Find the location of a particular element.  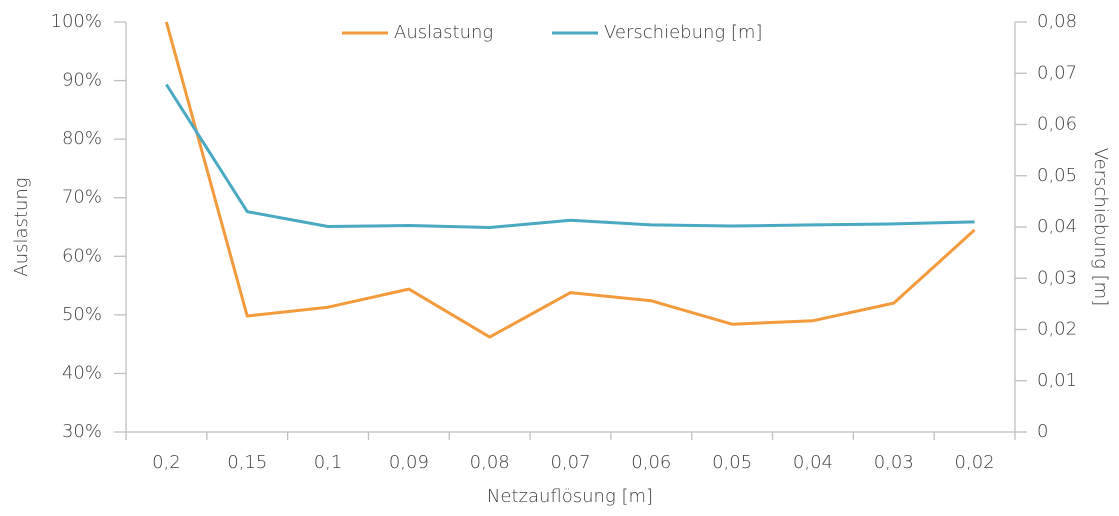

x-axis-title: Netzauflösung [m] is located at coordinates (570, 496).